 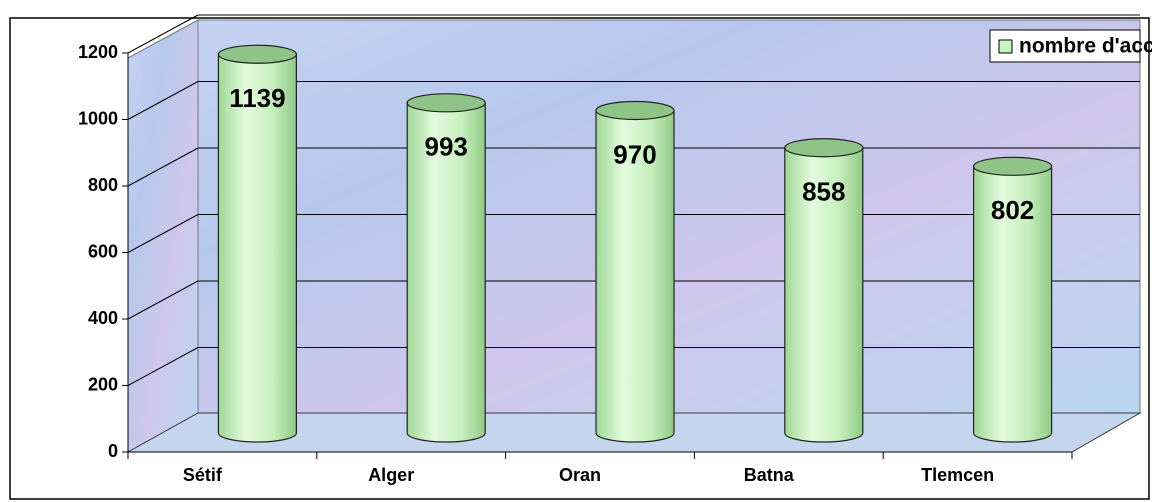 I want to click on x-tick-label: Batna, so click(x=769, y=475).